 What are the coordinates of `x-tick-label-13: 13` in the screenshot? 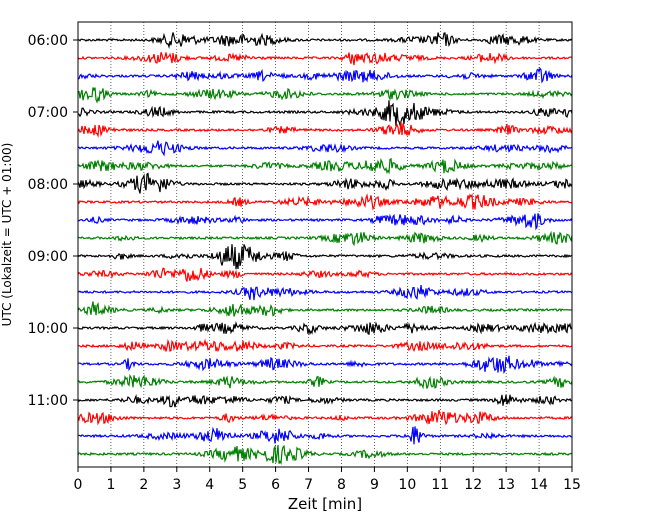 It's located at (506, 485).